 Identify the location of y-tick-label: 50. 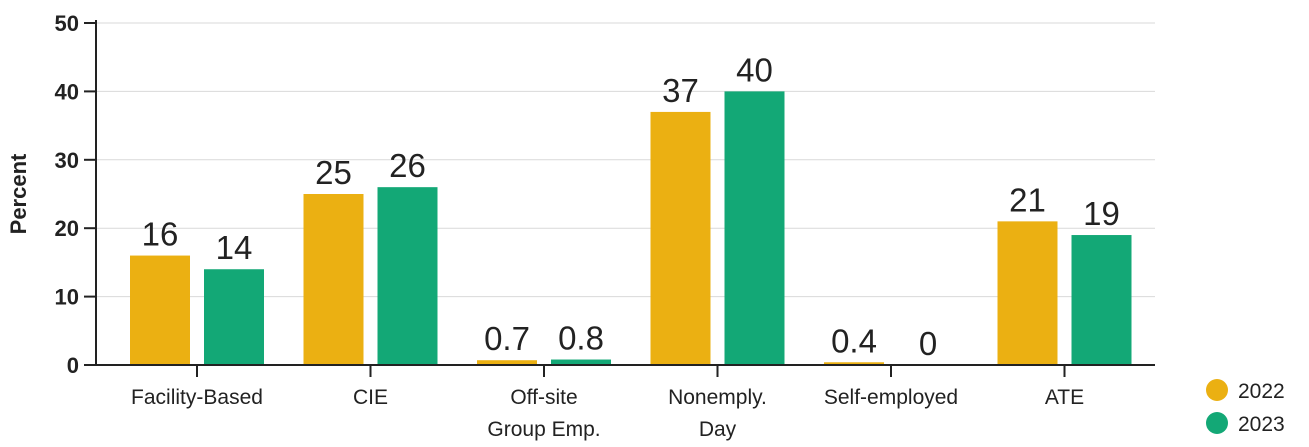
(67, 23).